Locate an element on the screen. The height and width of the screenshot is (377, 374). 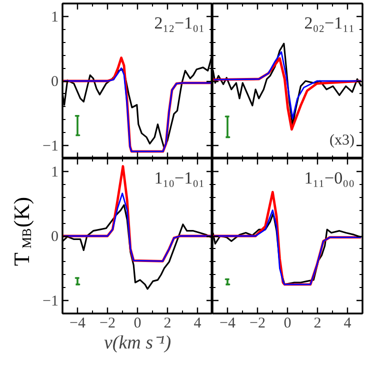
annotation: 2₀₂−1₁₁ is located at coordinates (329, 23).